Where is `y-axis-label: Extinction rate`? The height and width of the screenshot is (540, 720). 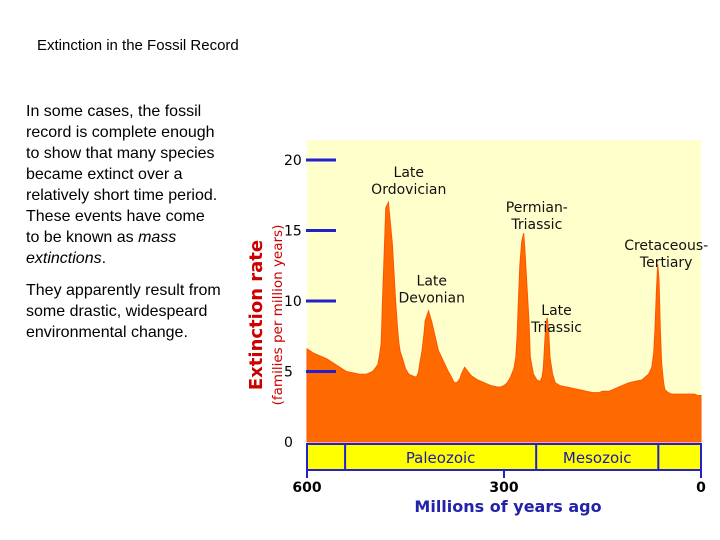
y-axis-label: Extinction rate is located at coordinates (256, 315).